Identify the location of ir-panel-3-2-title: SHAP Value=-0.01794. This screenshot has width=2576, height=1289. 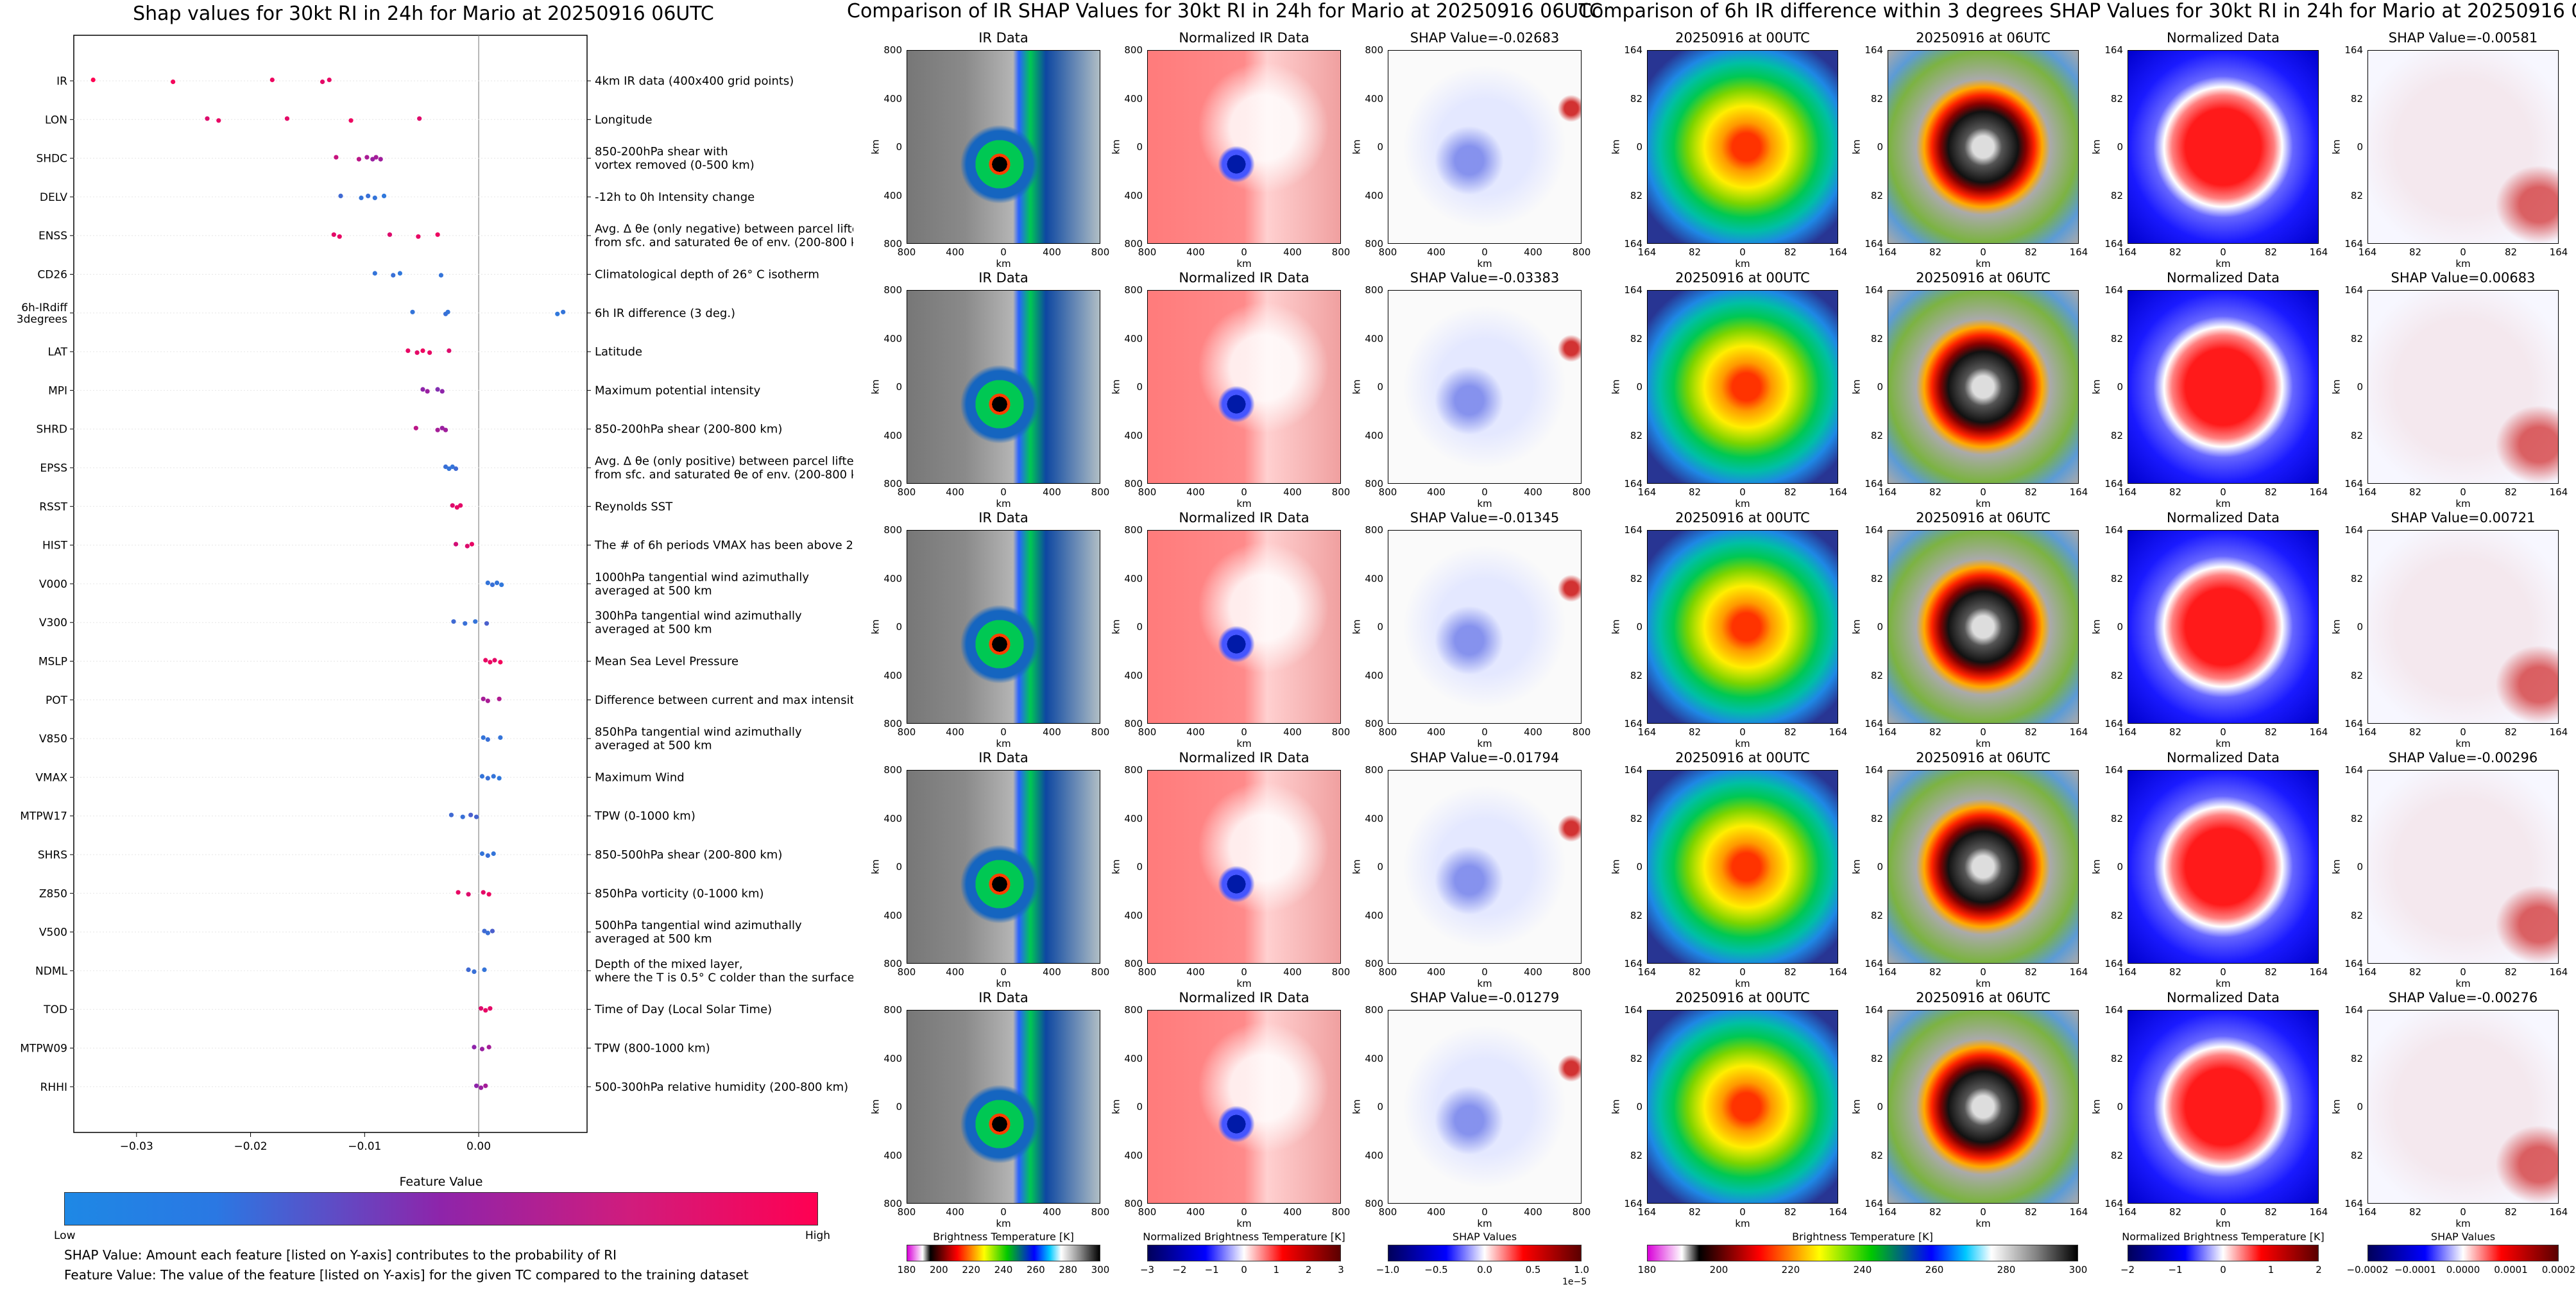
(1485, 757).